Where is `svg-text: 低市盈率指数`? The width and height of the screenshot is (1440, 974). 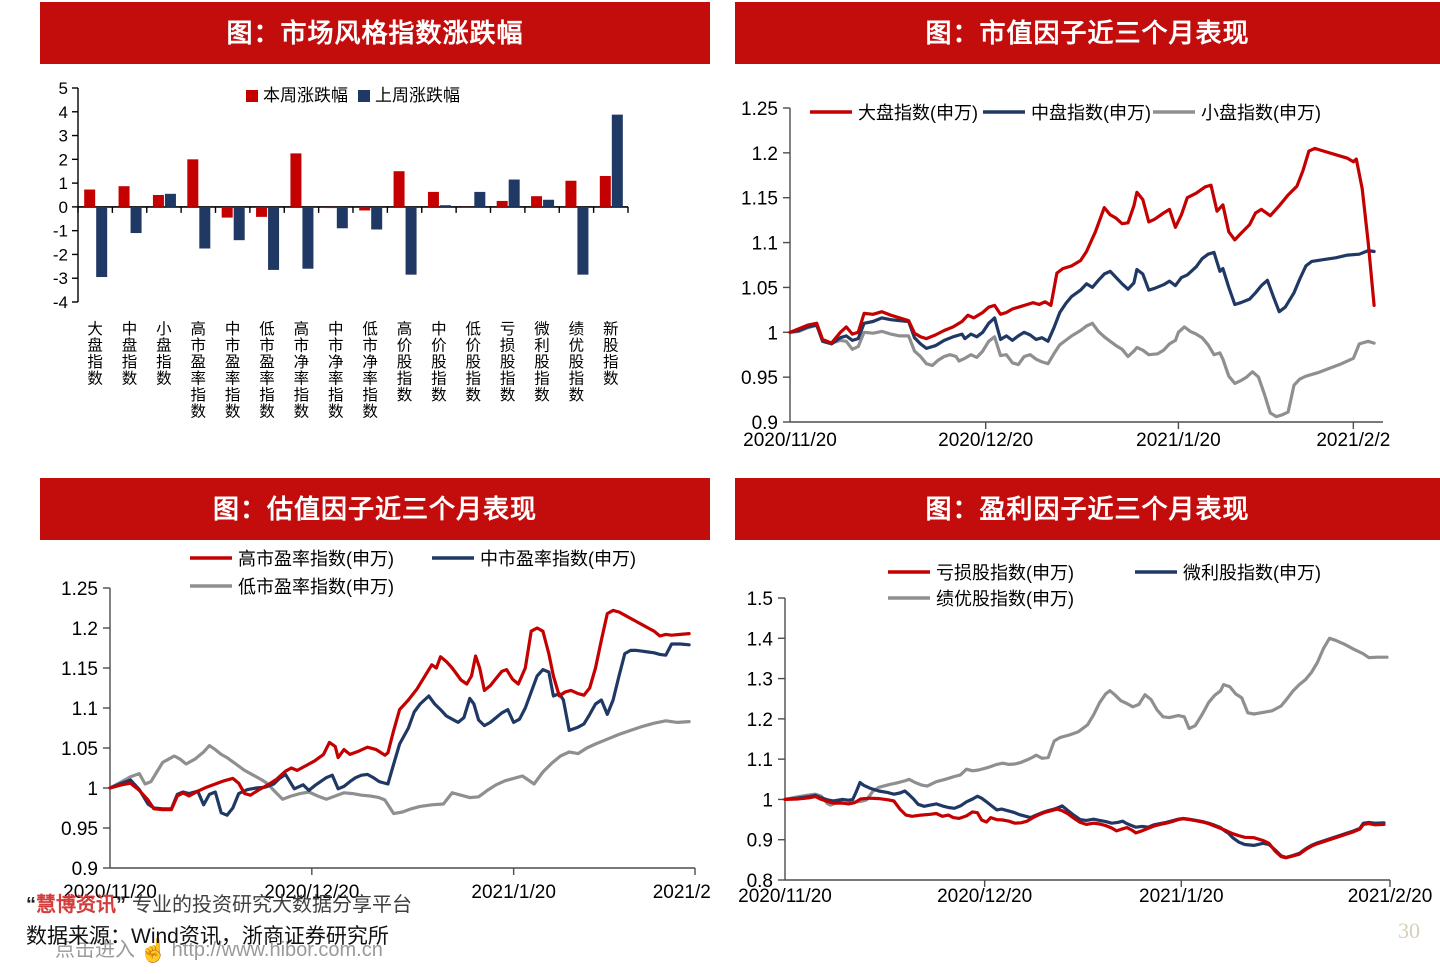 svg-text: 低市盈率指数 is located at coordinates (267, 370).